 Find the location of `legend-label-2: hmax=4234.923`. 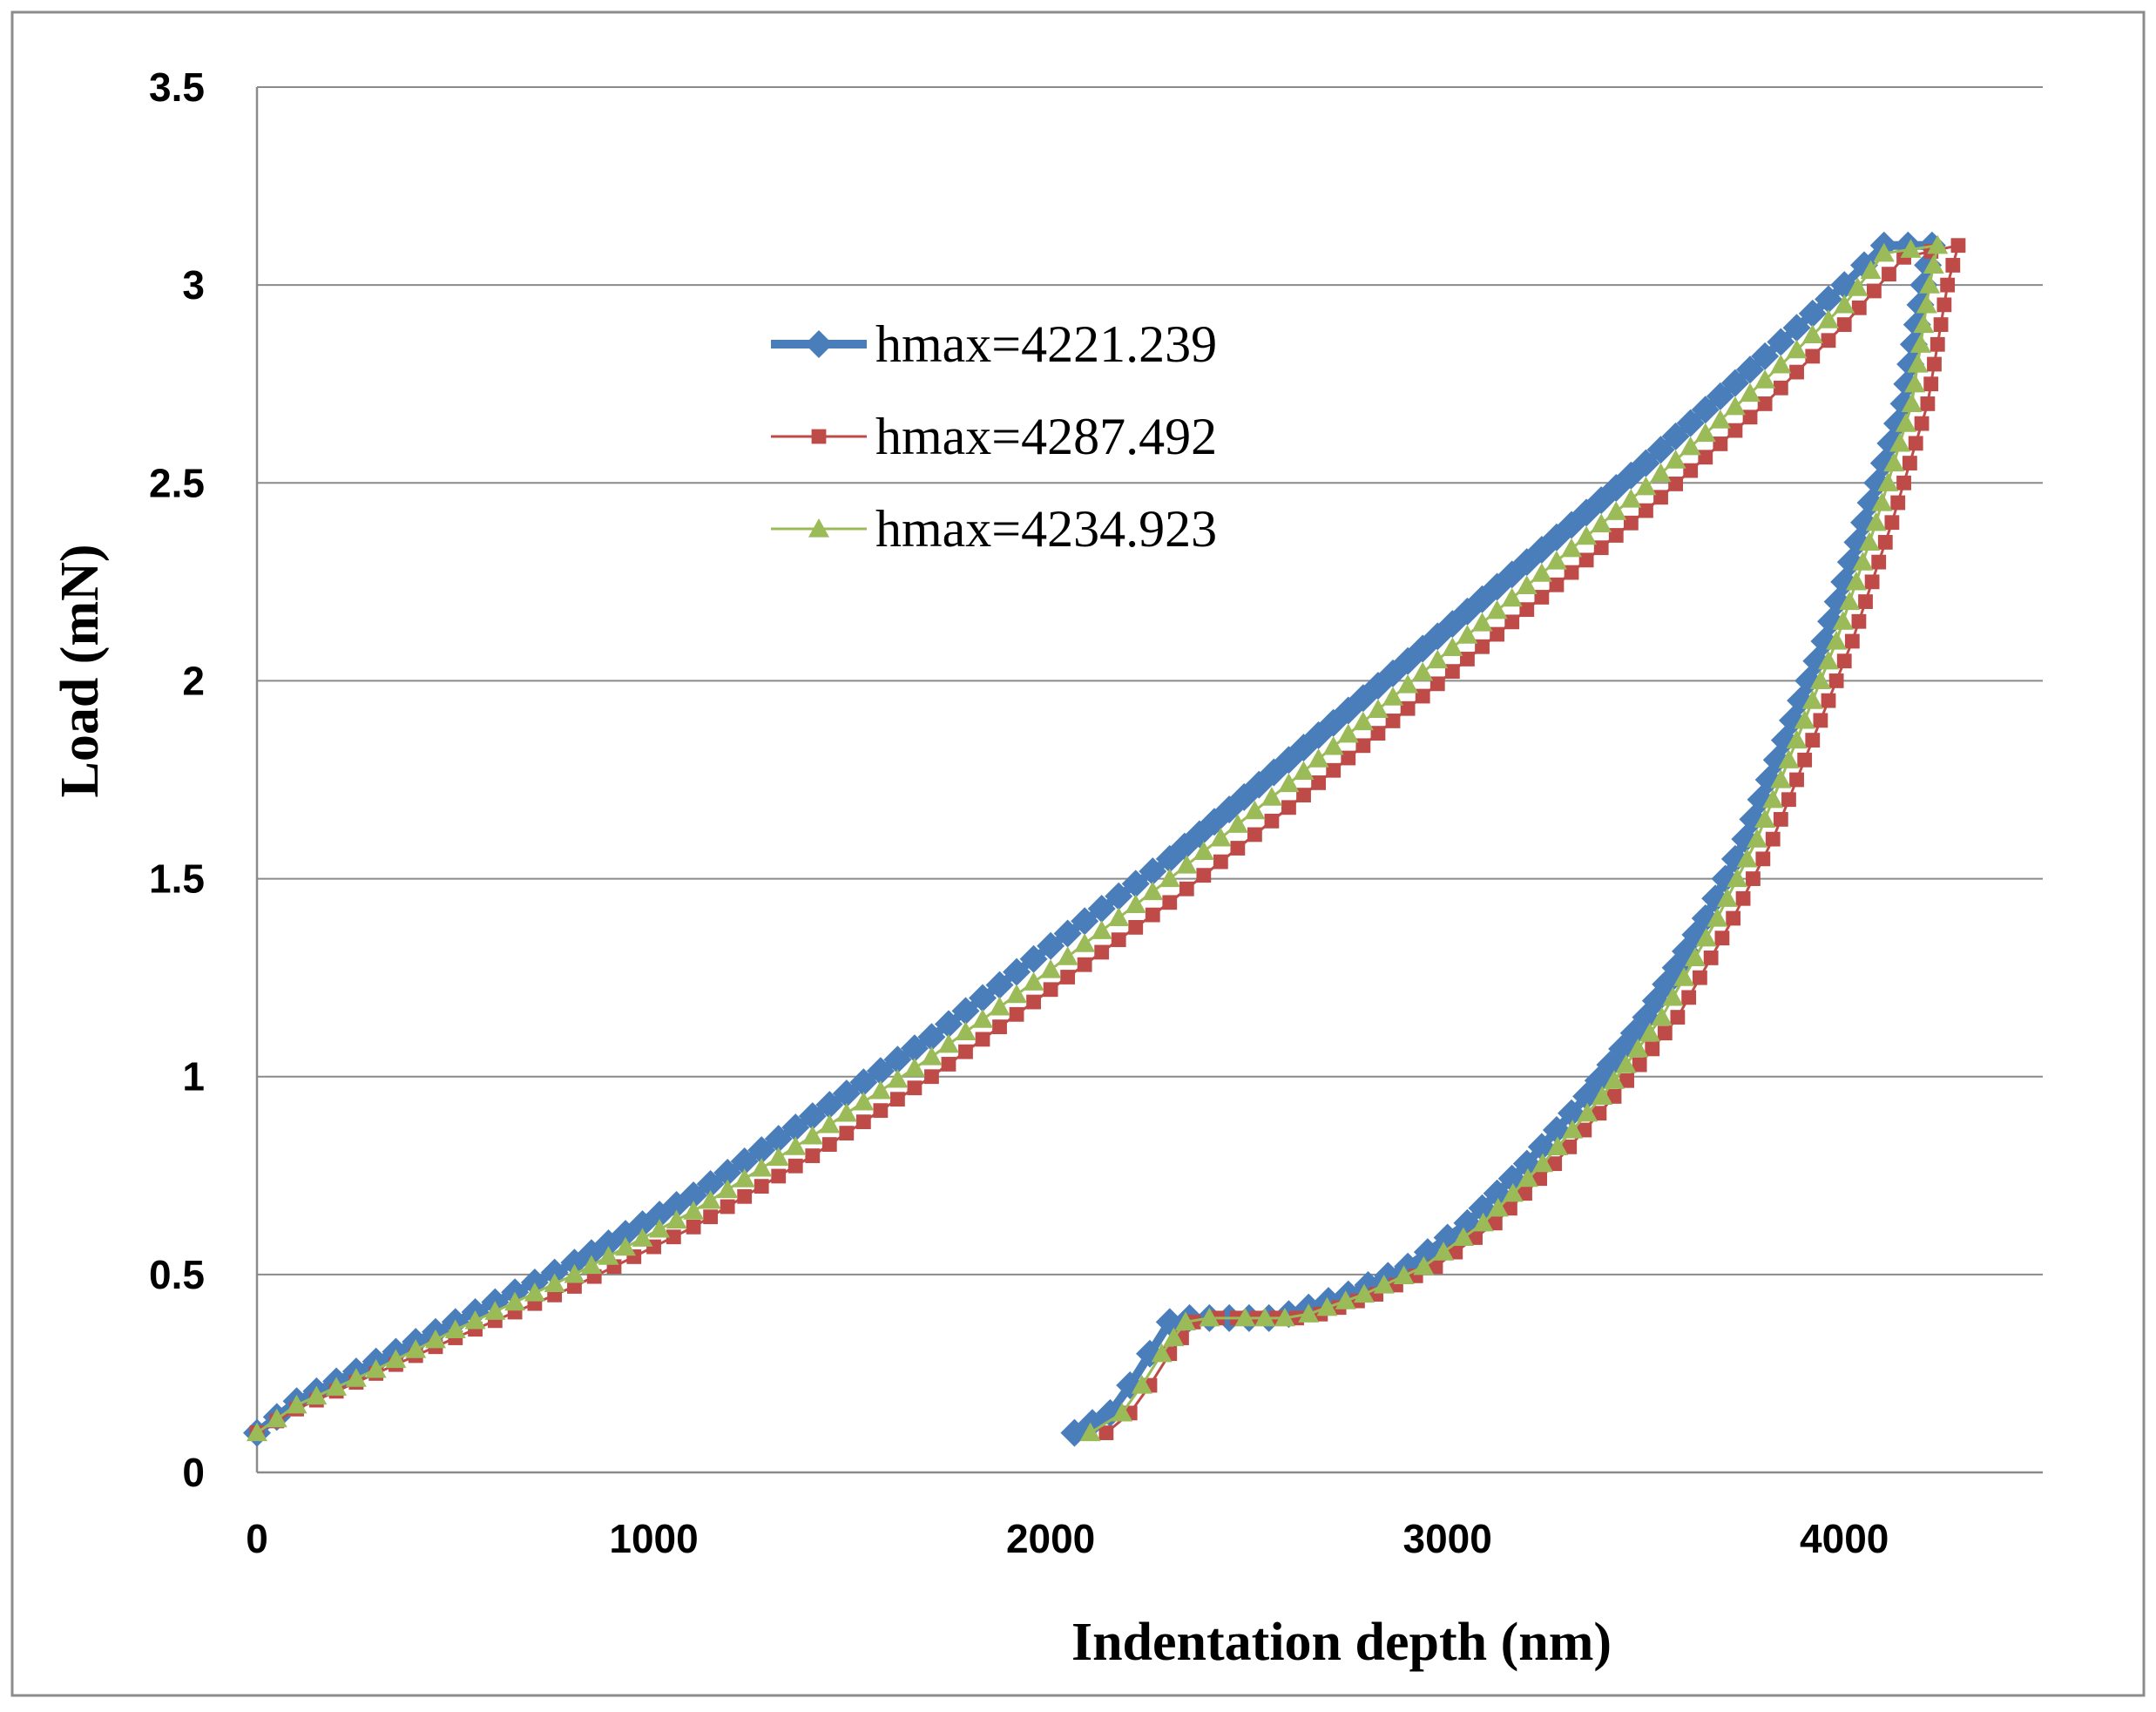

legend-label-2: hmax=4234.923 is located at coordinates (1046, 529).